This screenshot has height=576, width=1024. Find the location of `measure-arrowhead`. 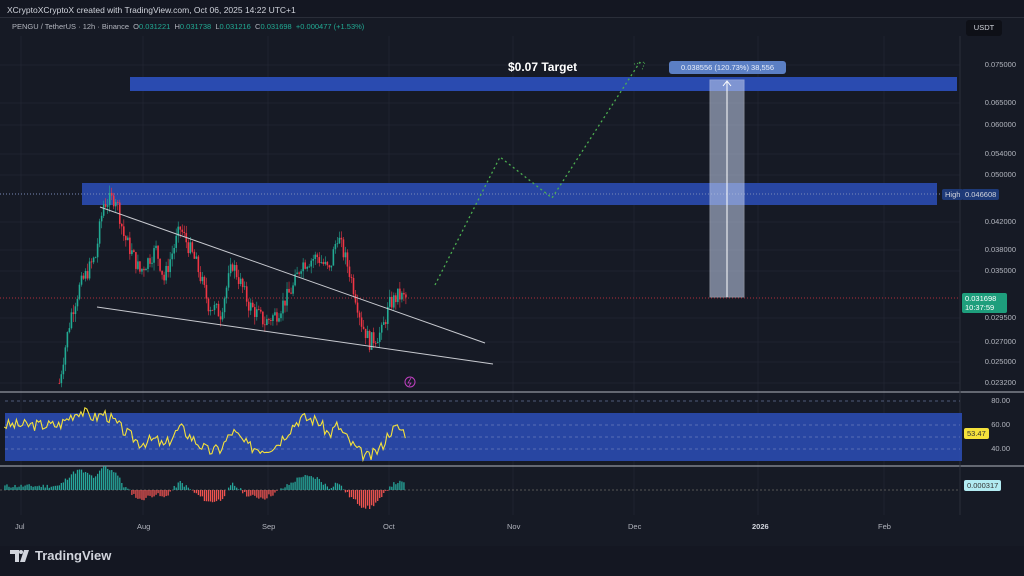

measure-arrowhead is located at coordinates (727, 83).